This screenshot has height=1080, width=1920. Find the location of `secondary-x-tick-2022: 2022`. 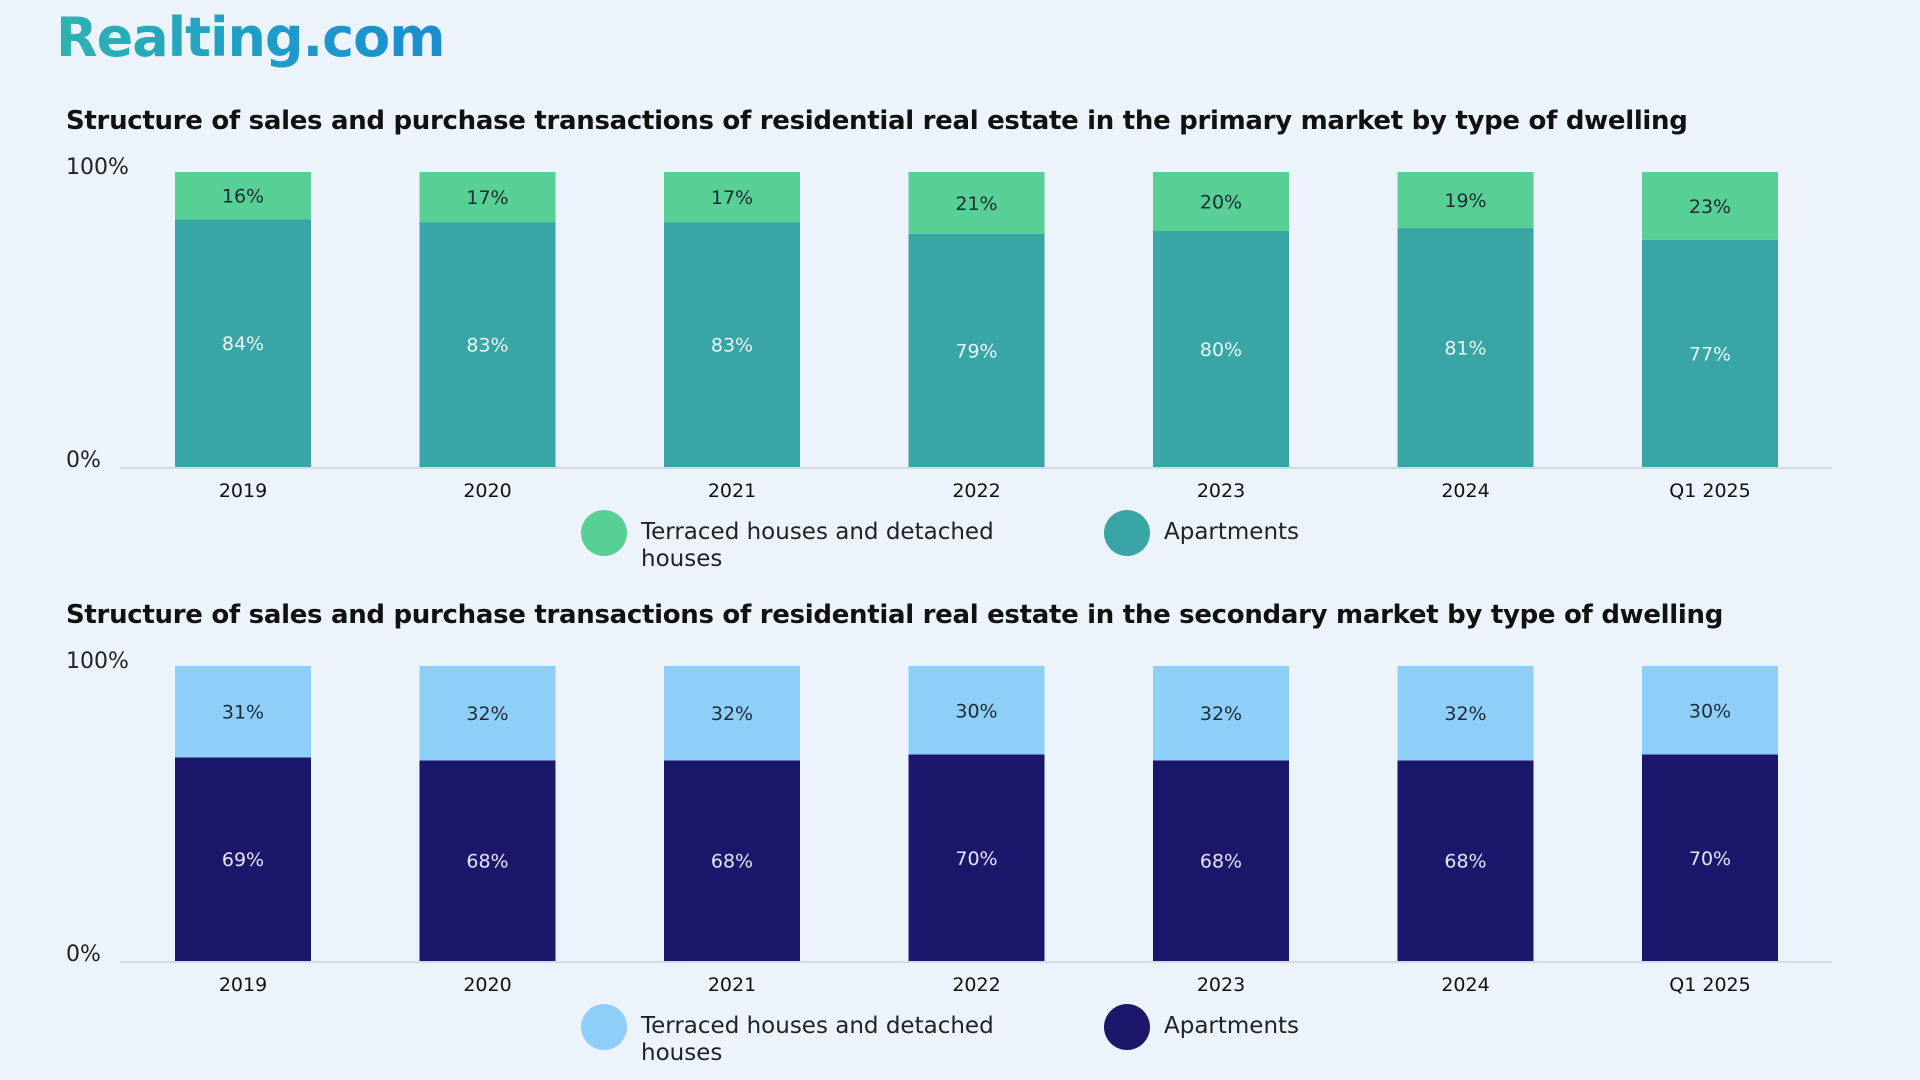

secondary-x-tick-2022: 2022 is located at coordinates (976, 985).